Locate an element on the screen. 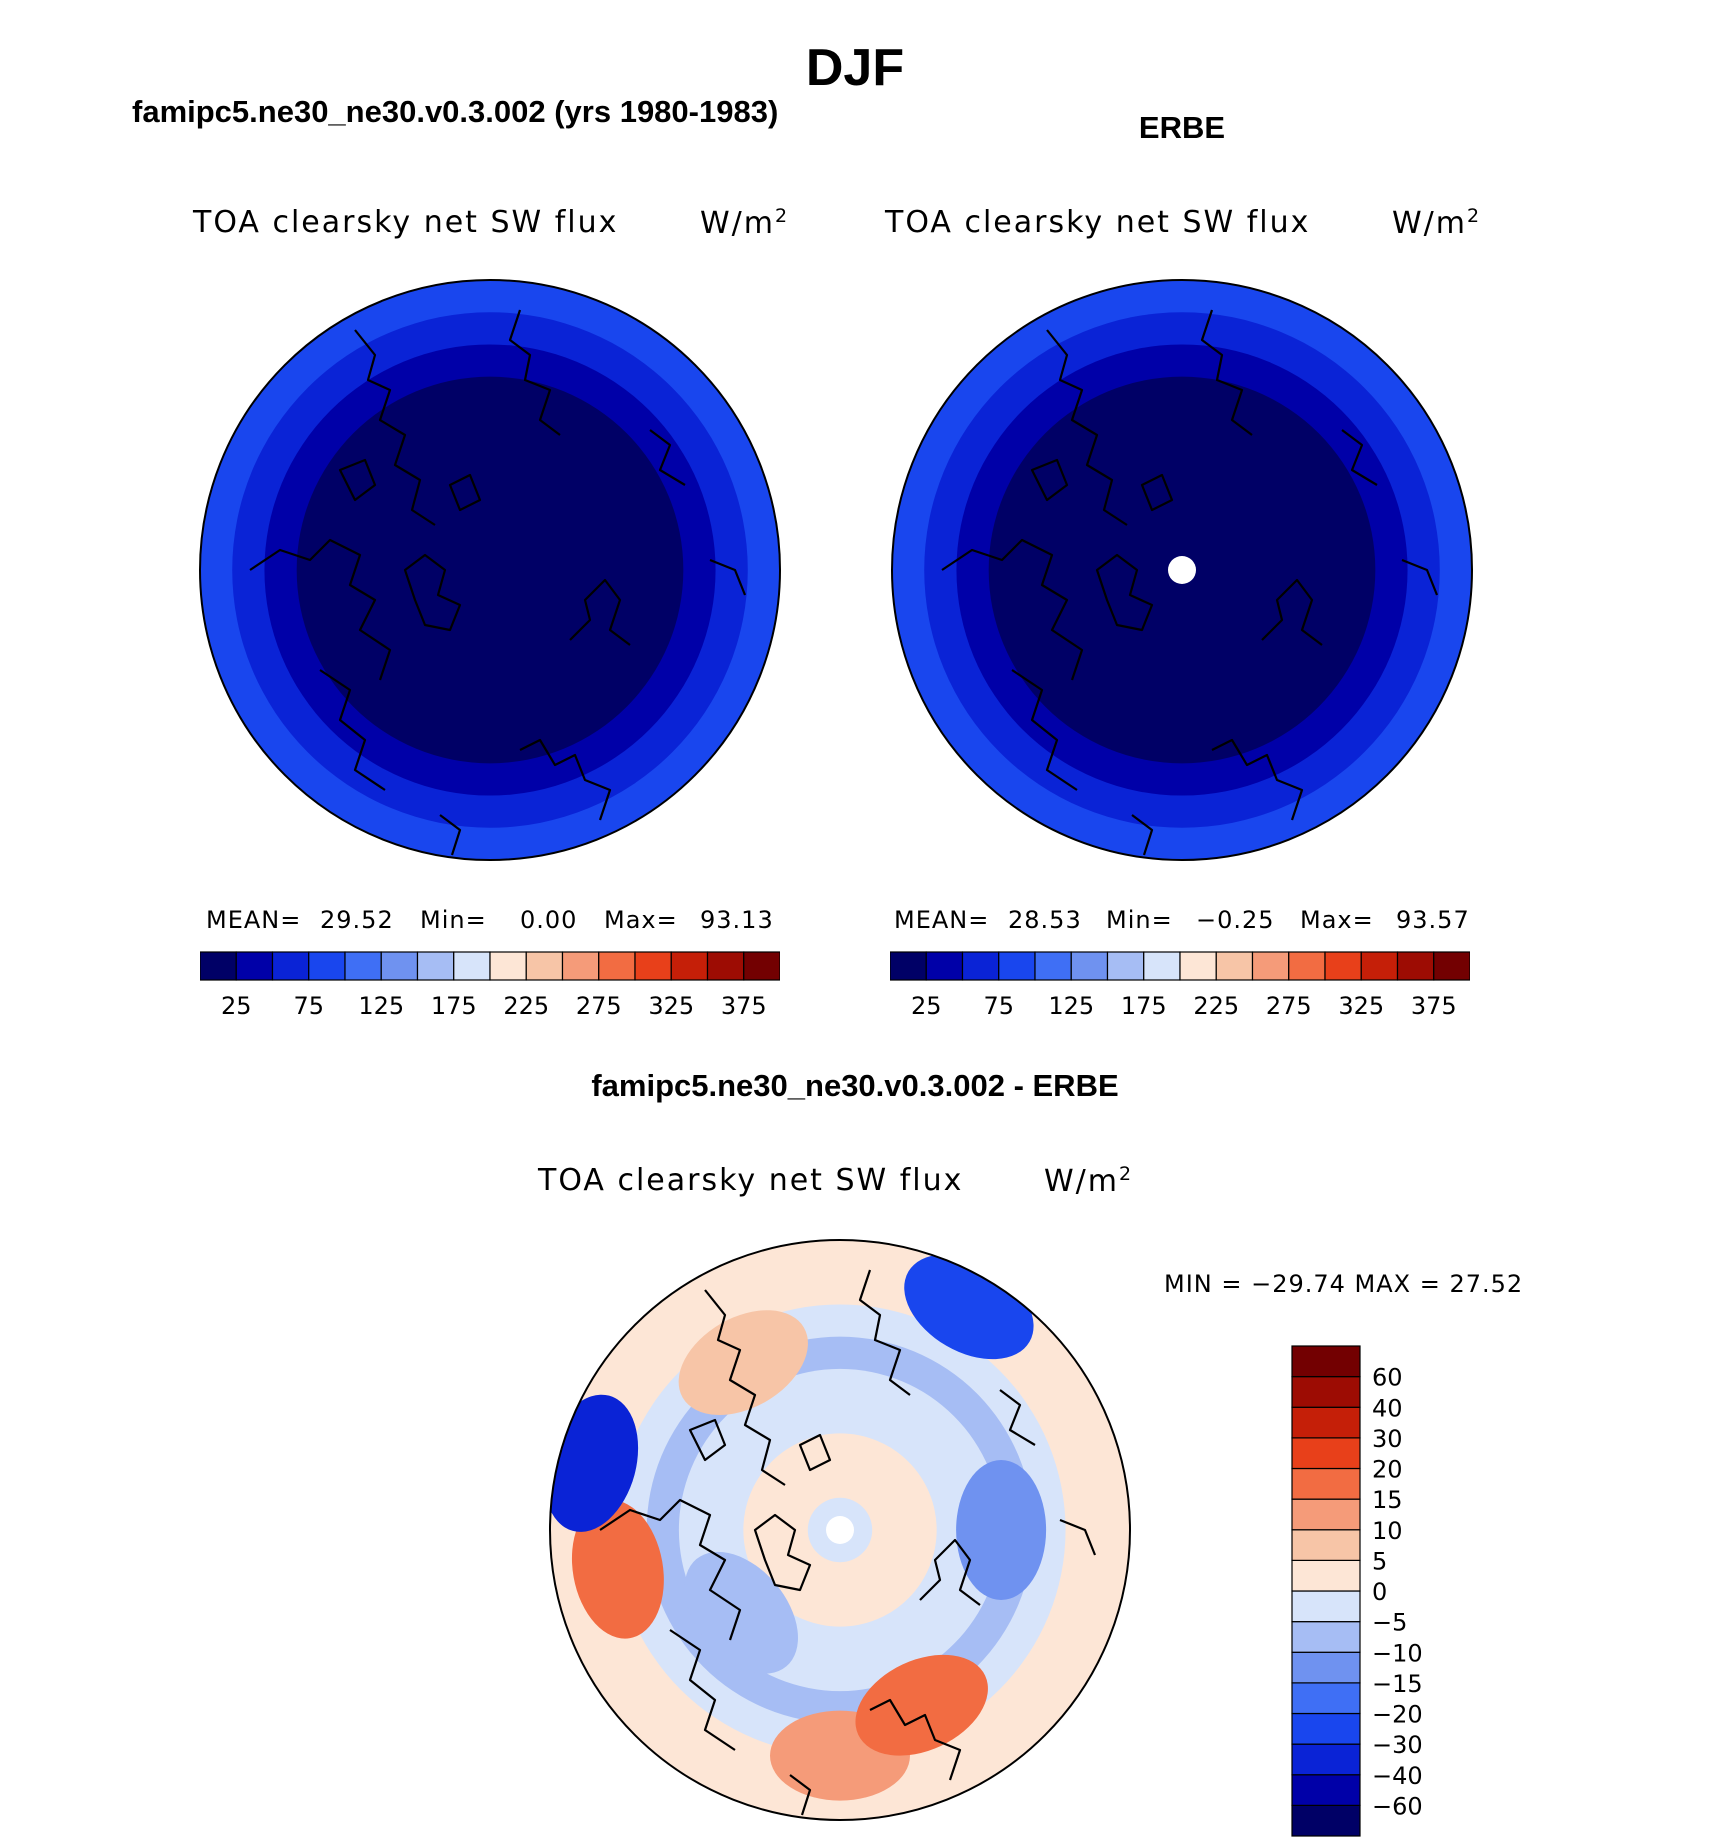  colorbar-diff: 60 40 30 20 15 10 5 0 −5 −10 −15 −20 −30 −40 −60 is located at coordinates (1380, 1594).